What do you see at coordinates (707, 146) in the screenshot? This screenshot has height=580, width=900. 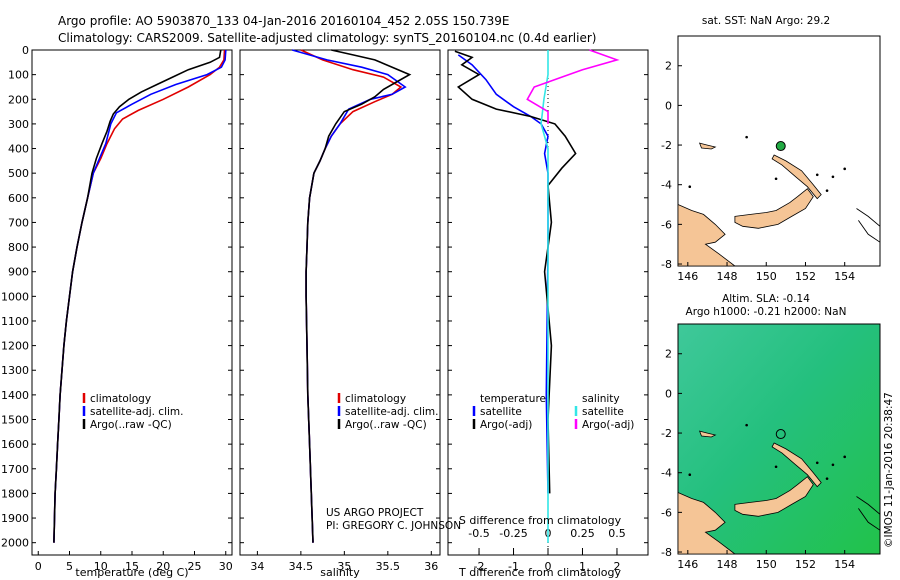 I see `land-manus` at bounding box center [707, 146].